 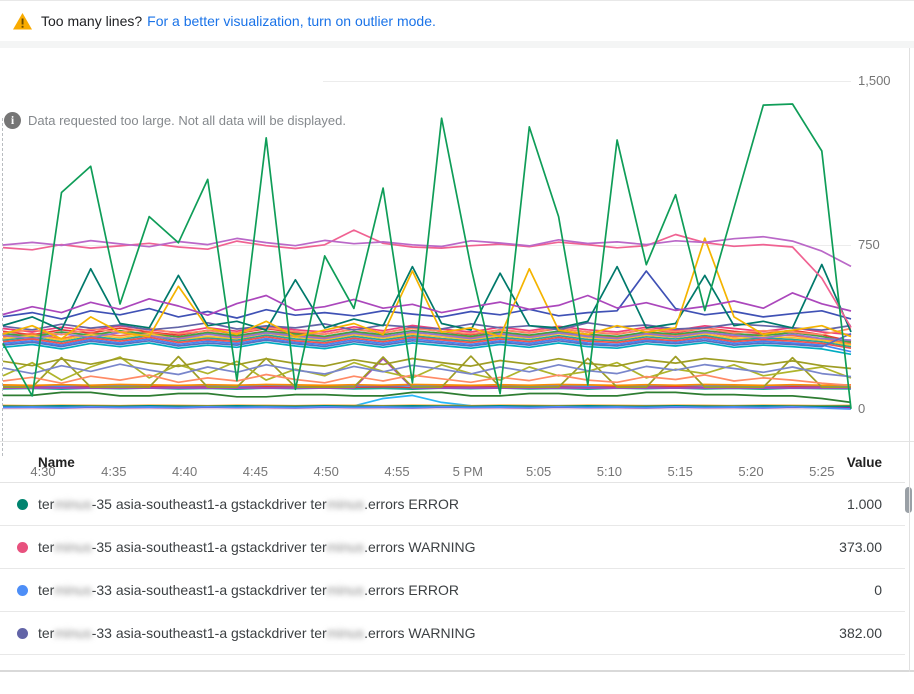 I want to click on series-yellow-spiky, so click(x=427, y=288).